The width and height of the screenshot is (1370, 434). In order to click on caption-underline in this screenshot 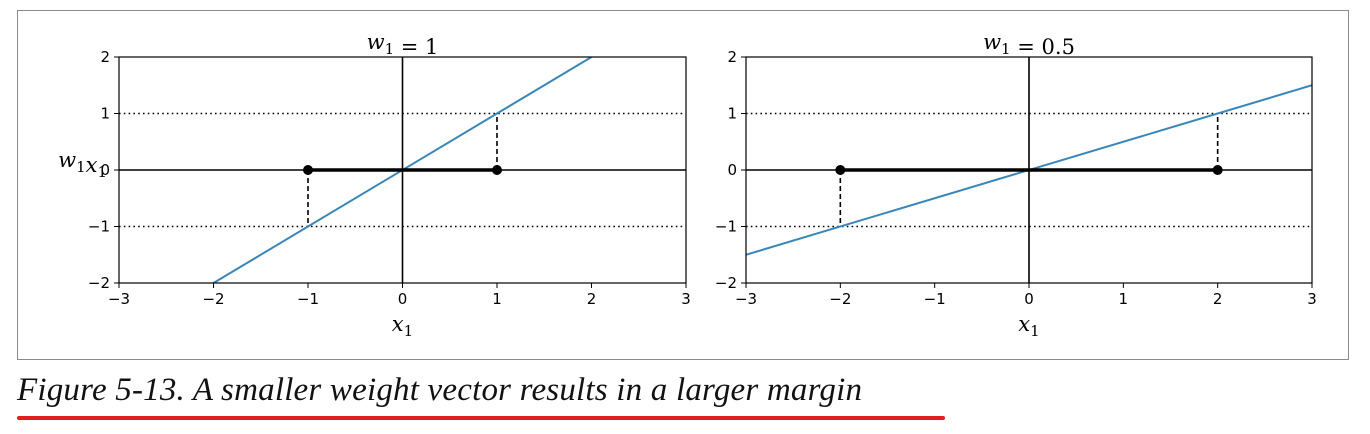, I will do `click(481, 418)`.